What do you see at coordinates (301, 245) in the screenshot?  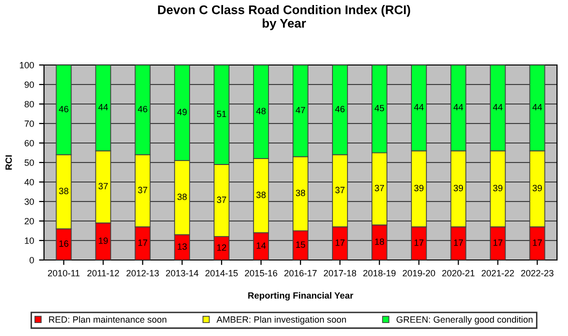 I see `data-label: 15` at bounding box center [301, 245].